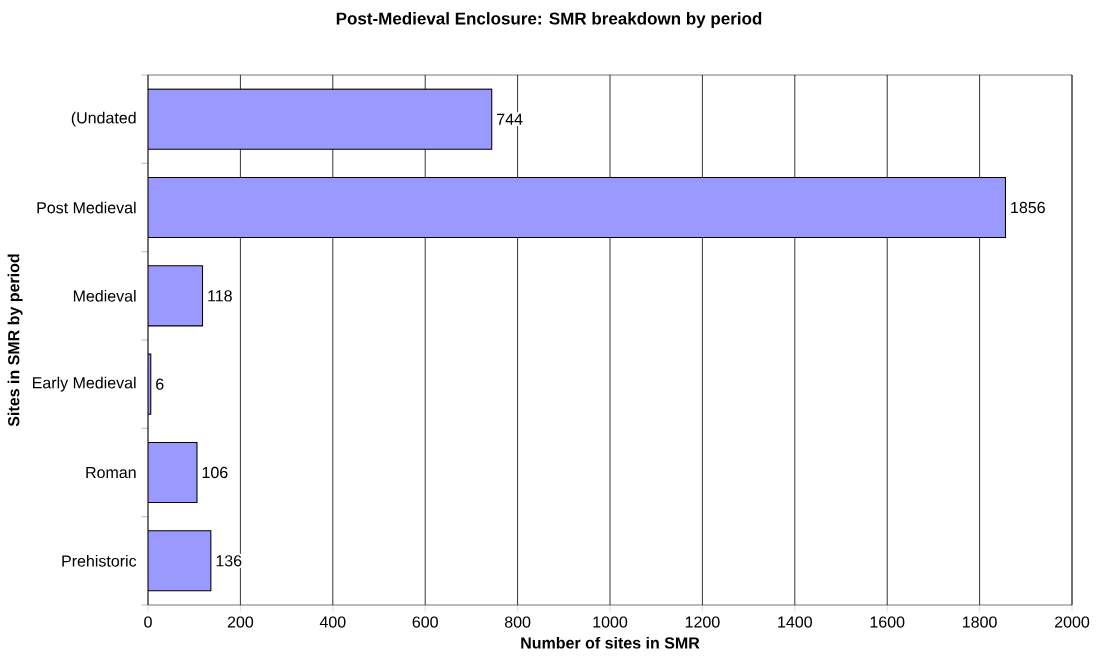  I want to click on x-tick-label: 1000, so click(610, 622).